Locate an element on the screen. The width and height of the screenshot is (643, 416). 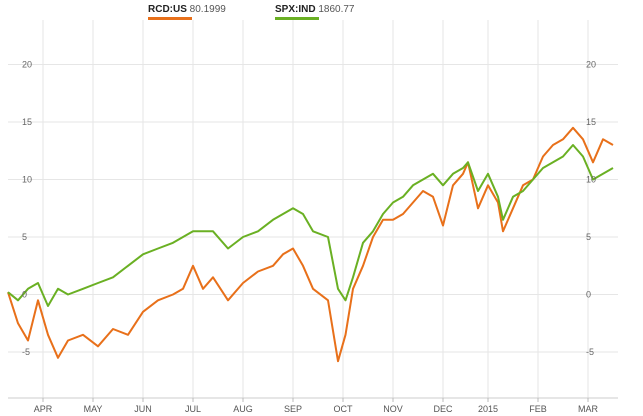
x-tick-label: AUG is located at coordinates (243, 409).